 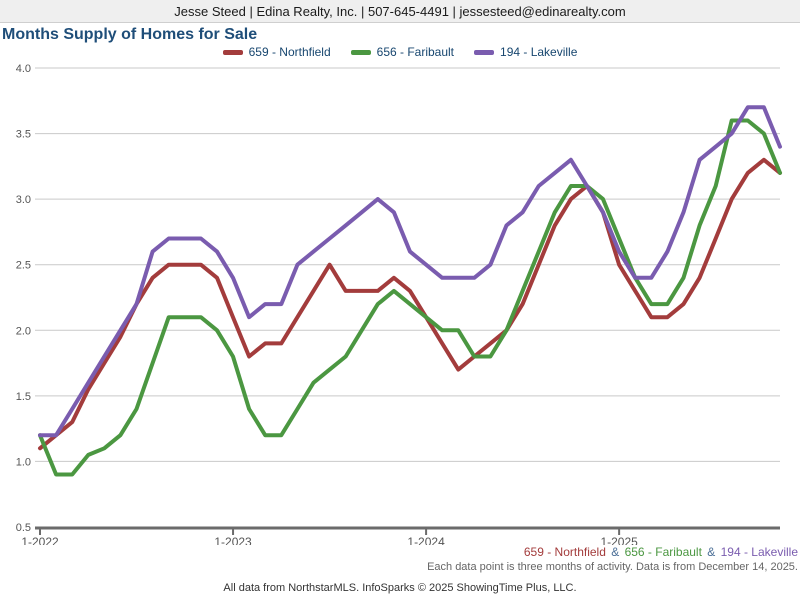 I want to click on y-tick-label: 1.0, so click(x=23, y=462).